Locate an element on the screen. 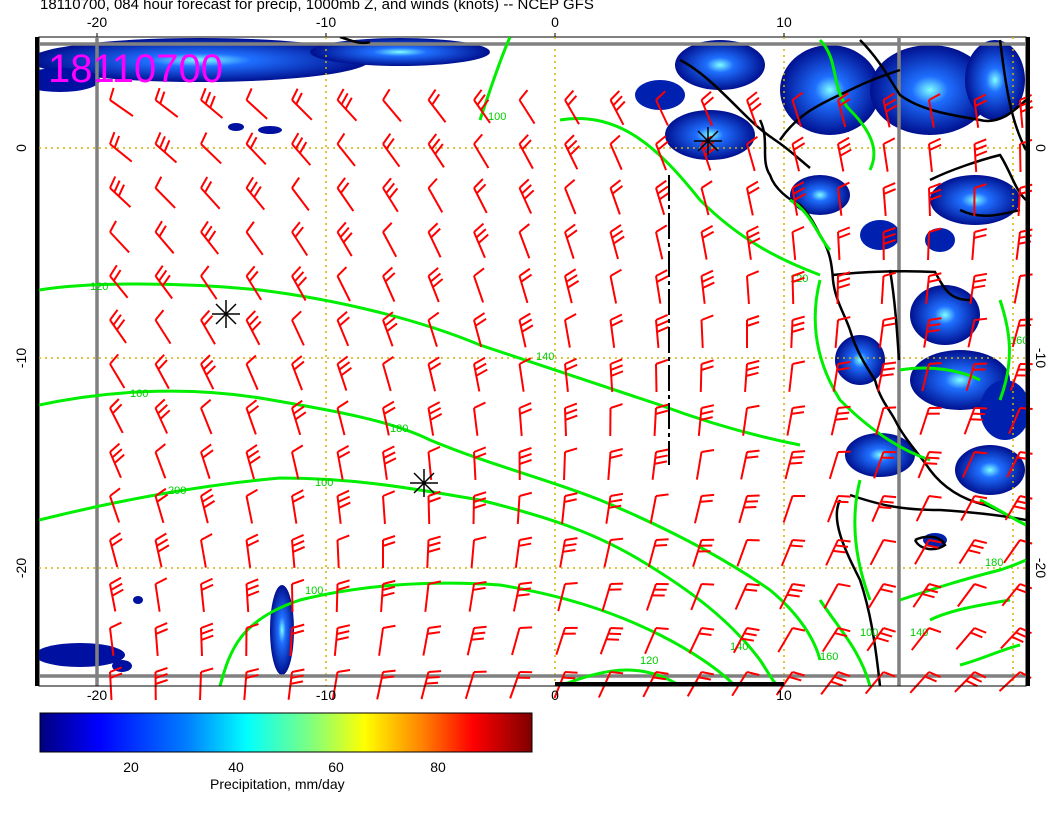 The width and height of the screenshot is (1056, 816). colorbar-tick: 80 is located at coordinates (438, 767).